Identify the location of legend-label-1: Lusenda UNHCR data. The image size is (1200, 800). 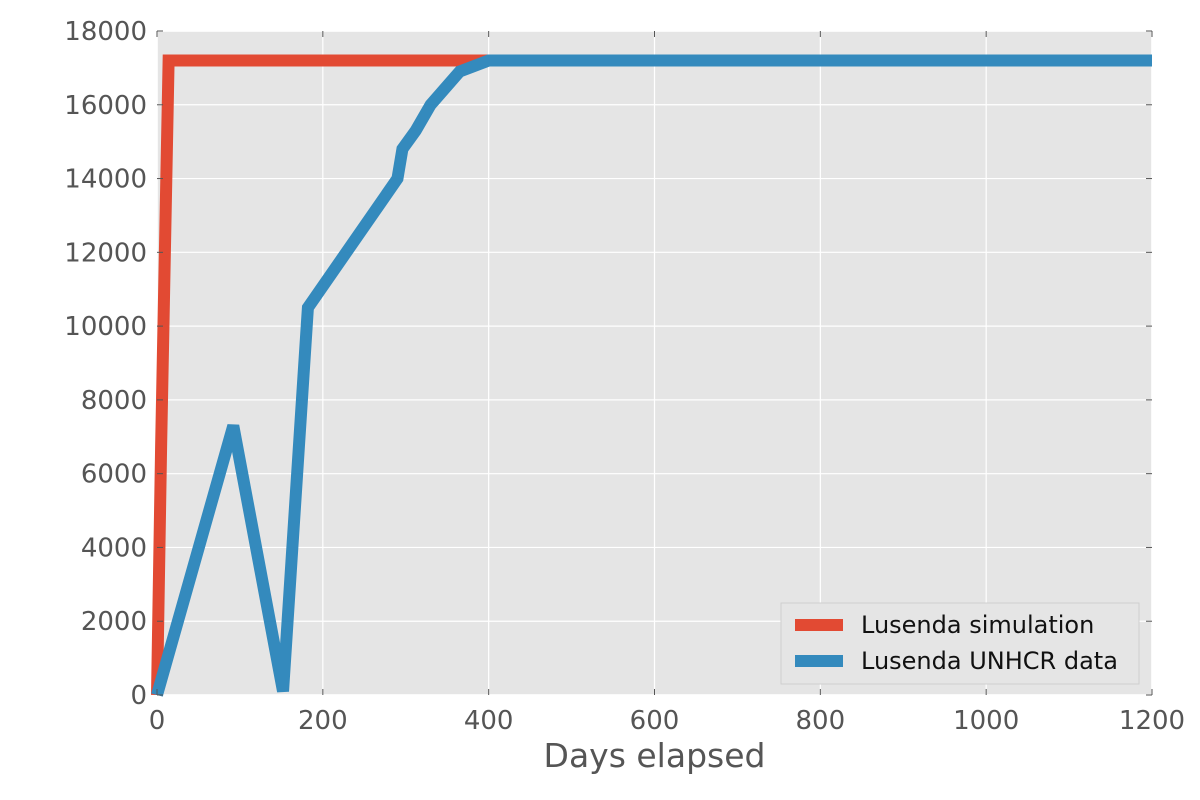
(989, 661).